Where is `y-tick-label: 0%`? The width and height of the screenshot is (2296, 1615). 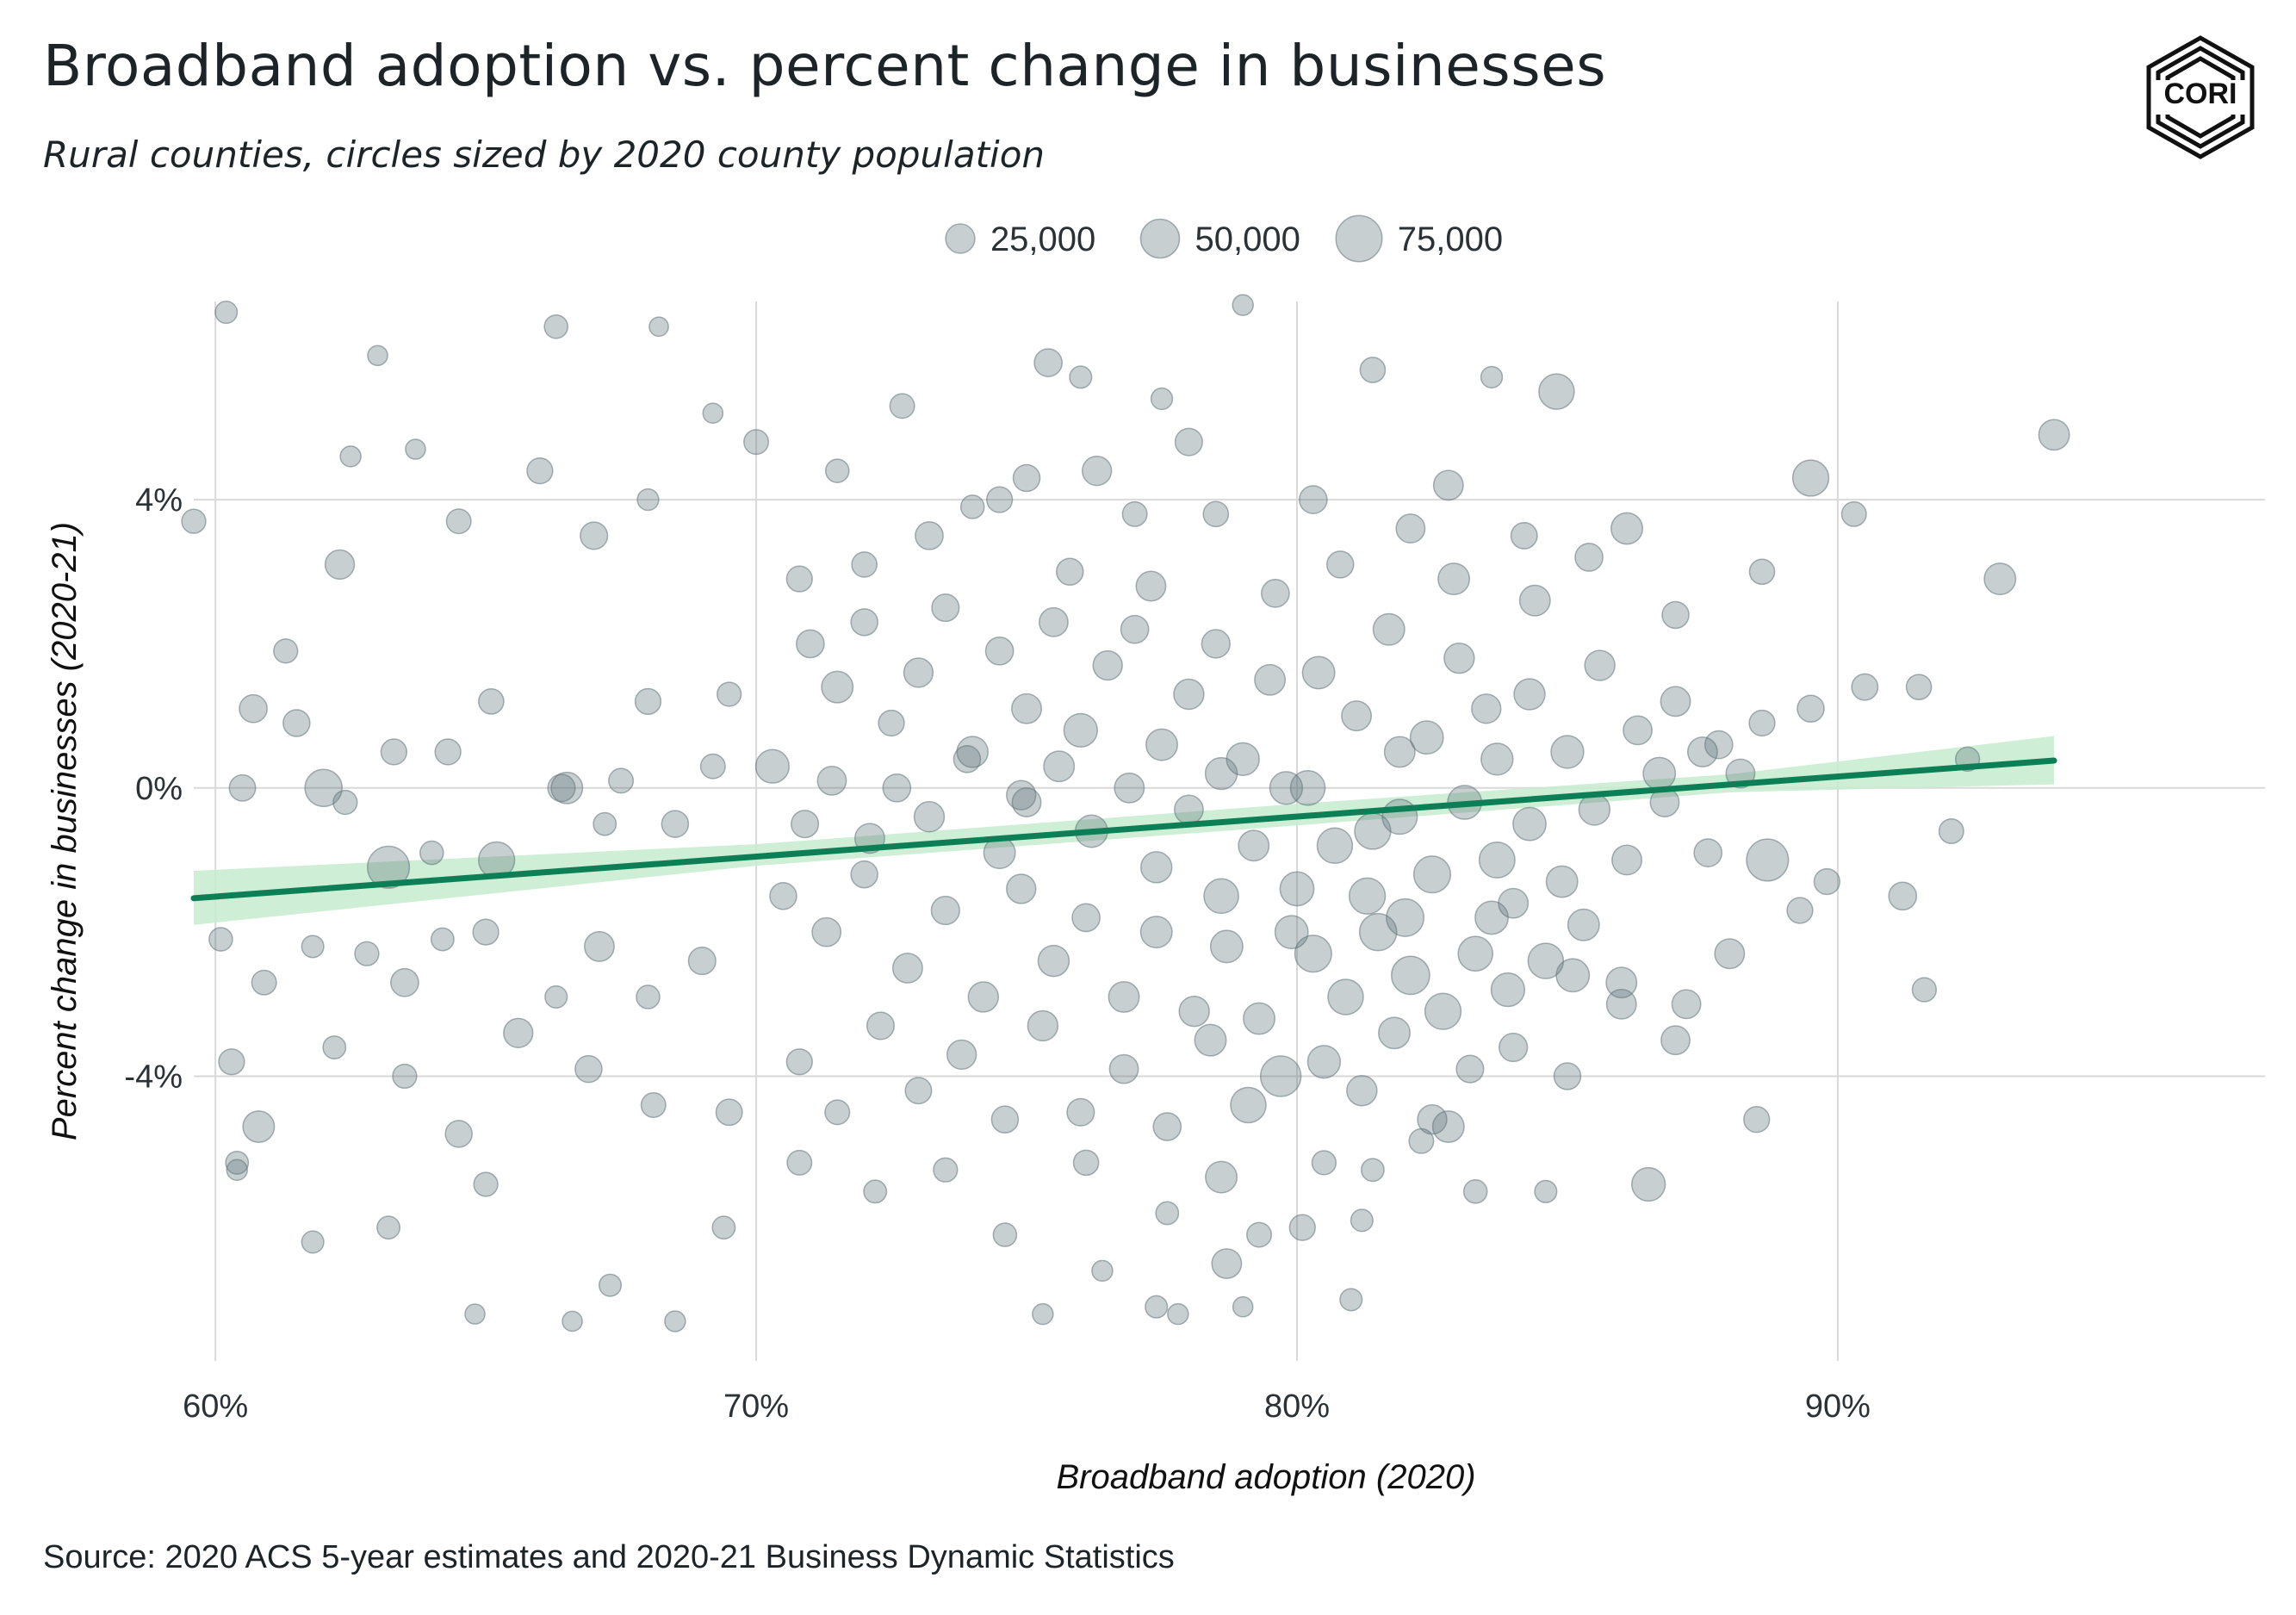 y-tick-label: 0% is located at coordinates (159, 789).